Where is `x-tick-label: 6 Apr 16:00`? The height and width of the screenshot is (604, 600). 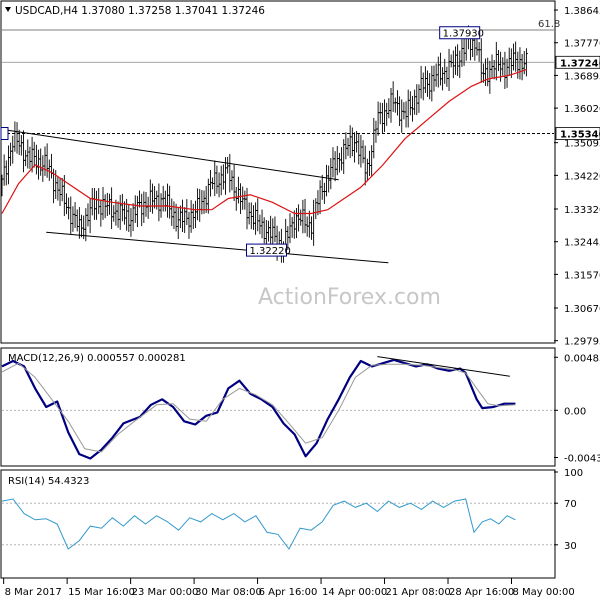
x-tick-label: 6 Apr 16:00 is located at coordinates (288, 592).